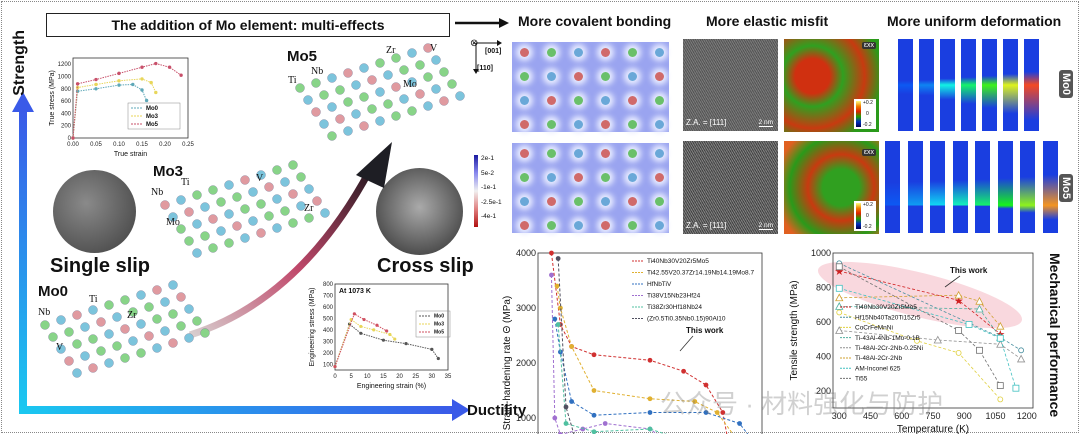  What do you see at coordinates (868, 45) in the screenshot?
I see `strain-component-label: εxx` at bounding box center [868, 45].